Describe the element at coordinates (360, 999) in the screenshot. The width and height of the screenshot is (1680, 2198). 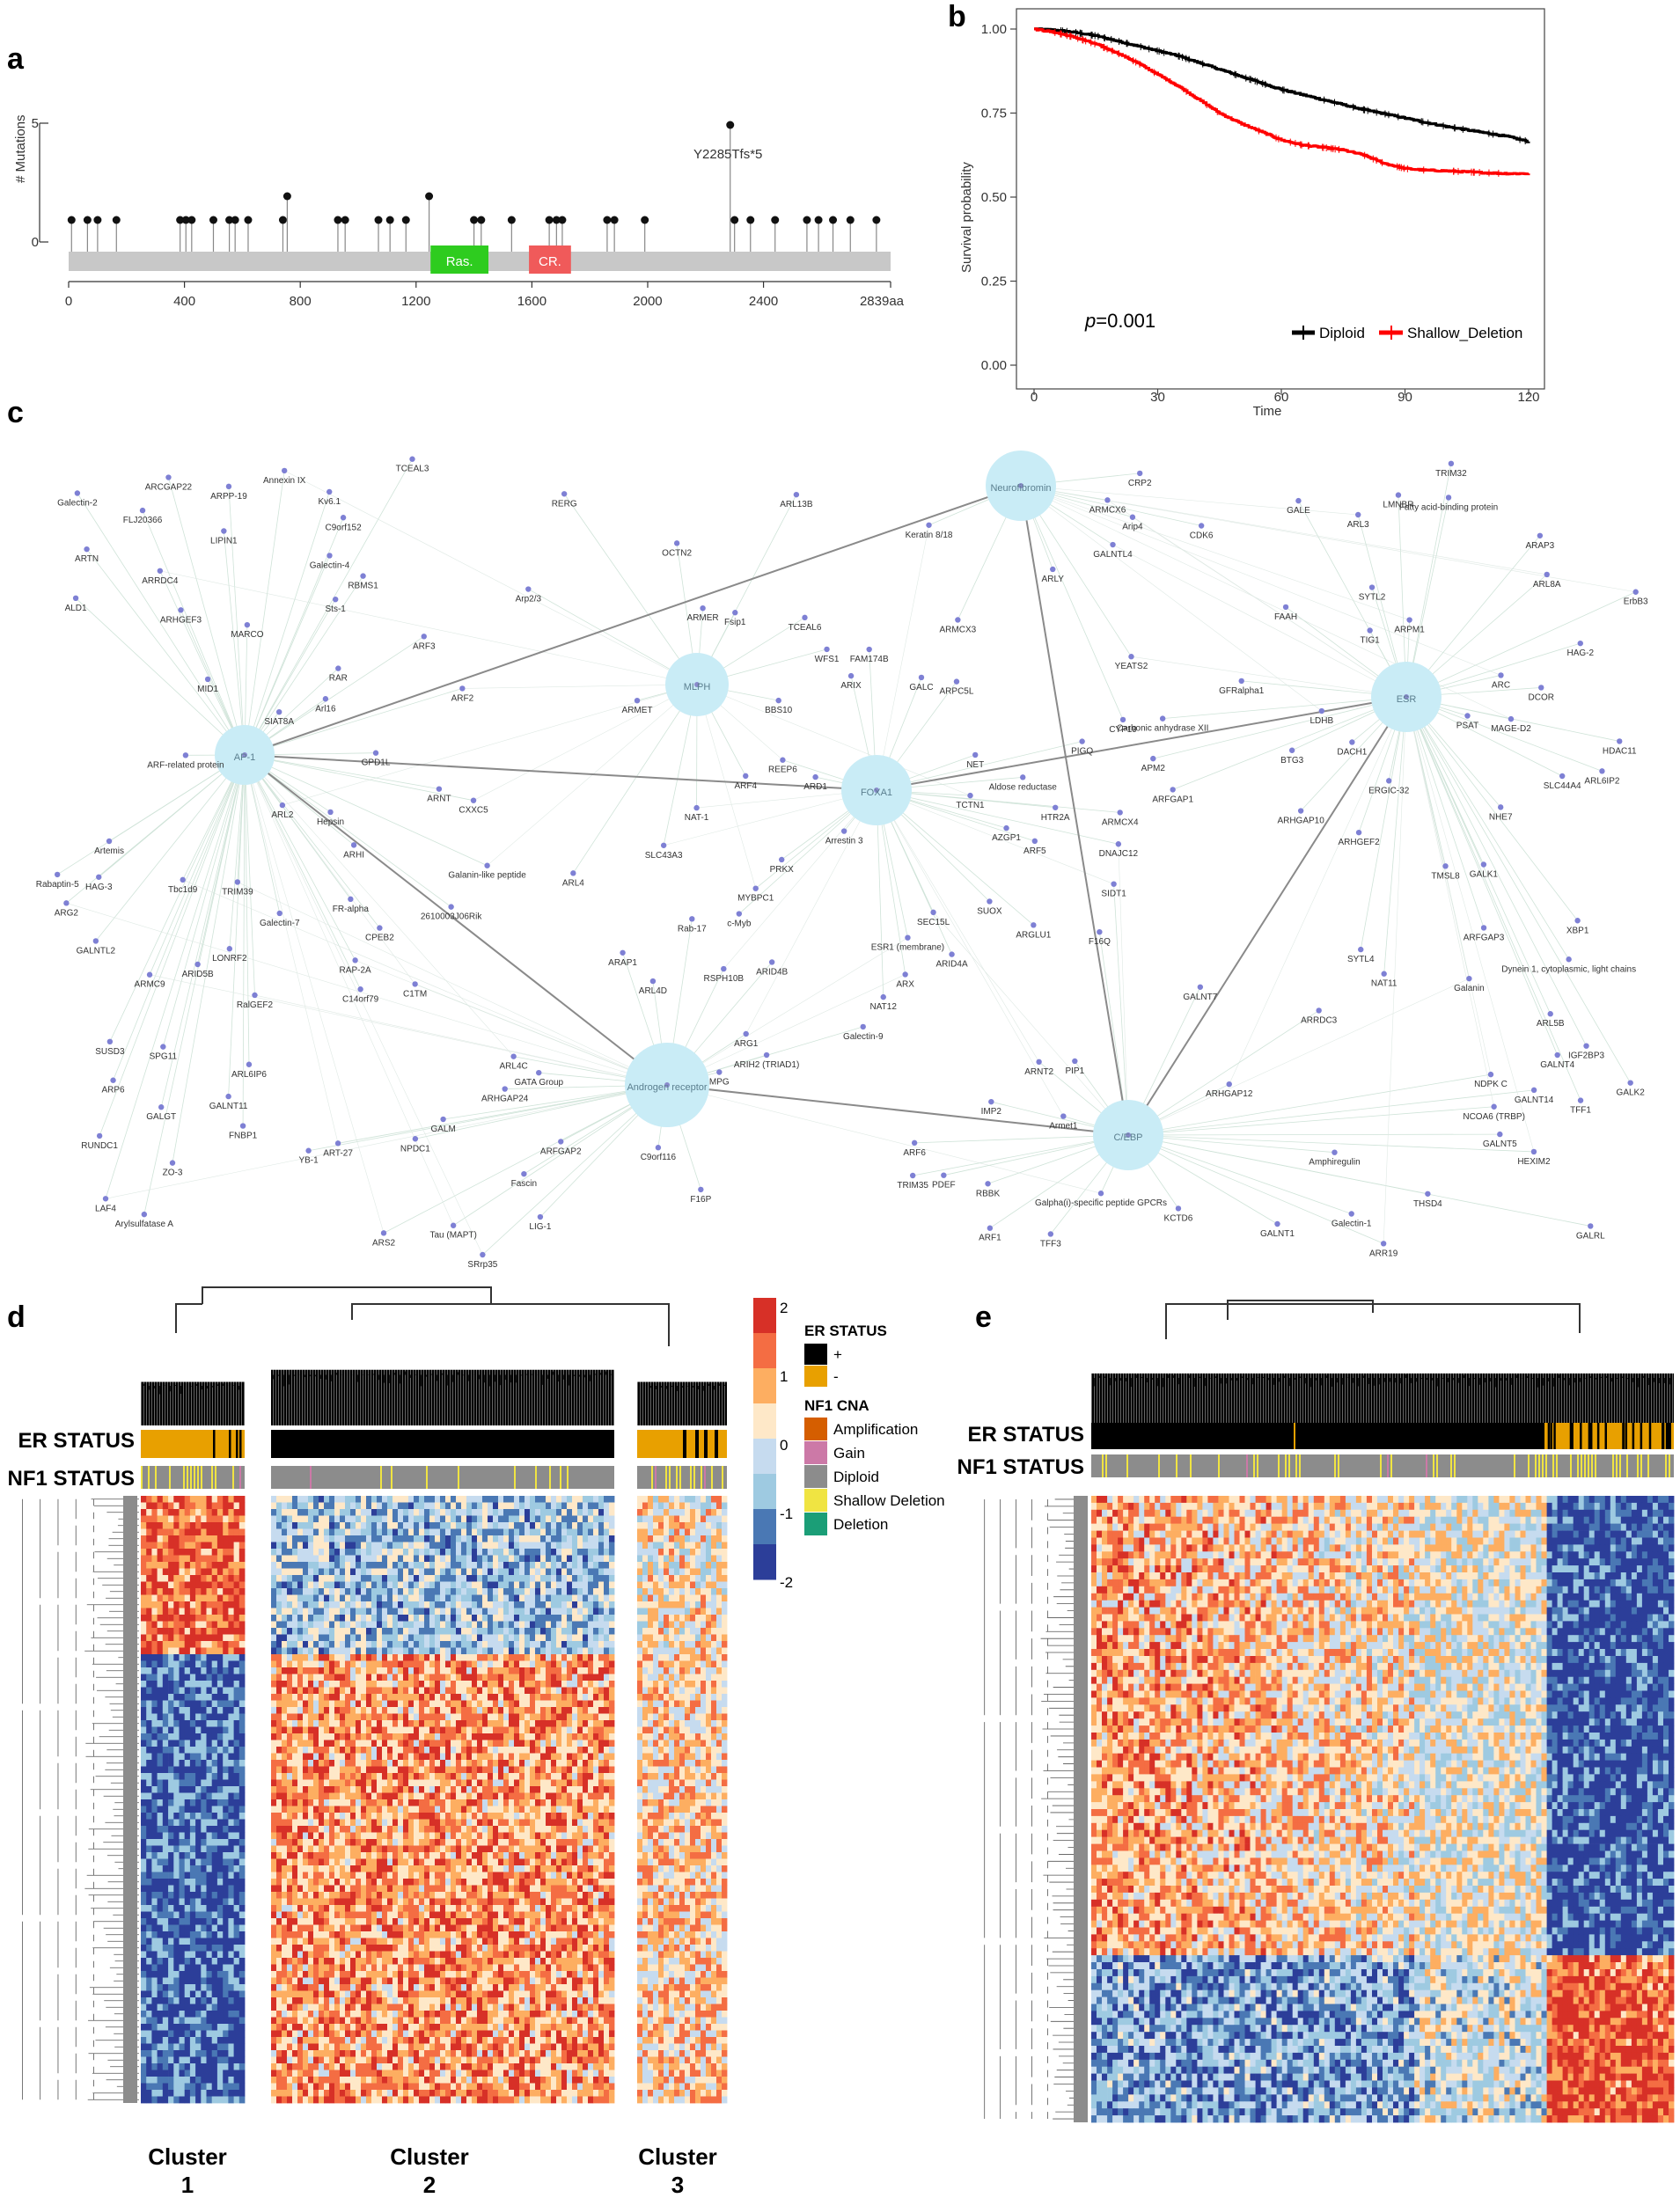
I see `network-node-label: C14orf79` at that location.